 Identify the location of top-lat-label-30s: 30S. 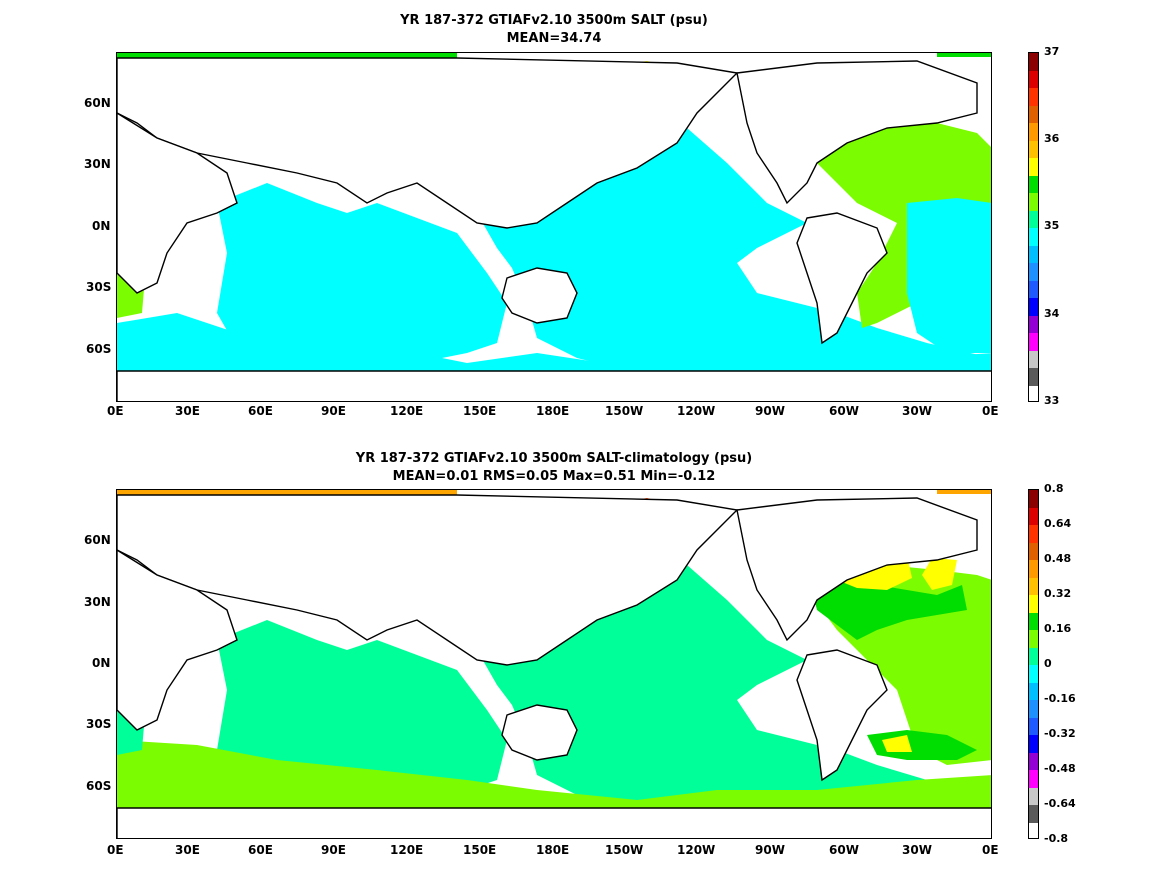
(99, 287).